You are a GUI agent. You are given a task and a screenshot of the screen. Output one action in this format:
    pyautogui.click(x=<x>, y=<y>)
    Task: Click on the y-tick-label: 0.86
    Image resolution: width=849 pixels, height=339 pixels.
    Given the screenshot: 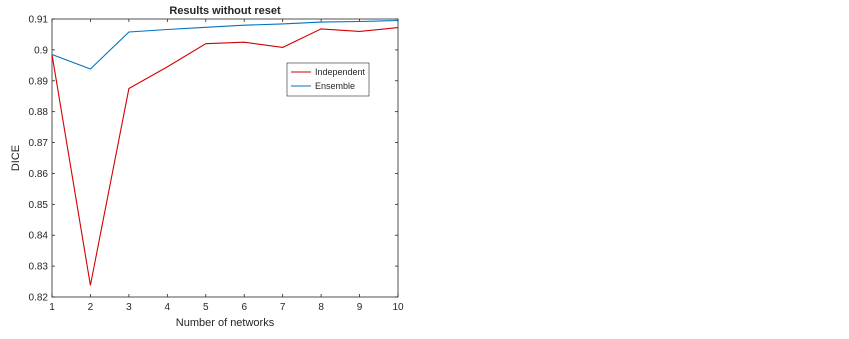 What is the action you would take?
    pyautogui.click(x=39, y=174)
    